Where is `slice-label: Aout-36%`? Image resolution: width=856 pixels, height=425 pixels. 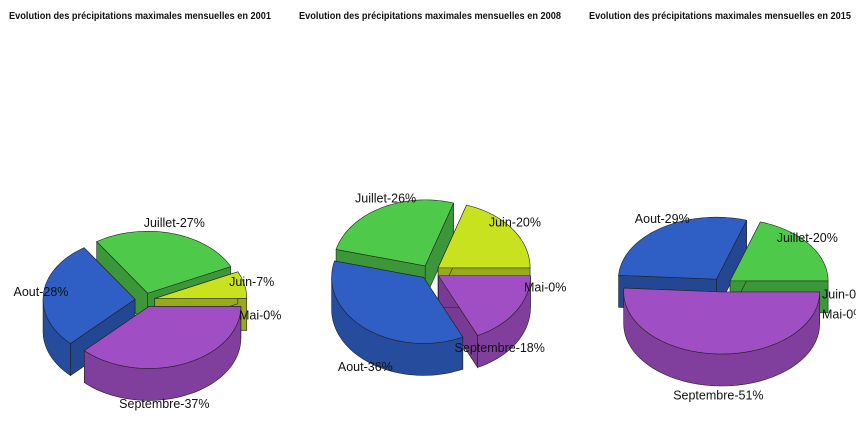 slice-label: Aout-36% is located at coordinates (365, 367).